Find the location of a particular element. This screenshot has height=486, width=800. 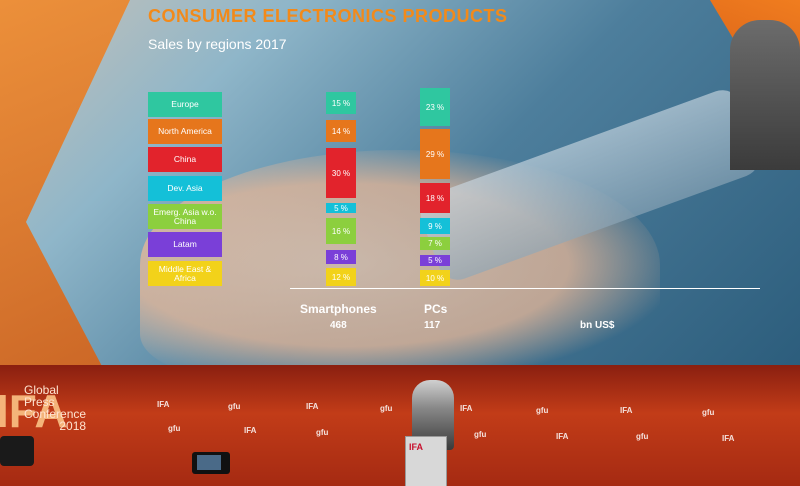

legend-item: Latam is located at coordinates (185, 244).